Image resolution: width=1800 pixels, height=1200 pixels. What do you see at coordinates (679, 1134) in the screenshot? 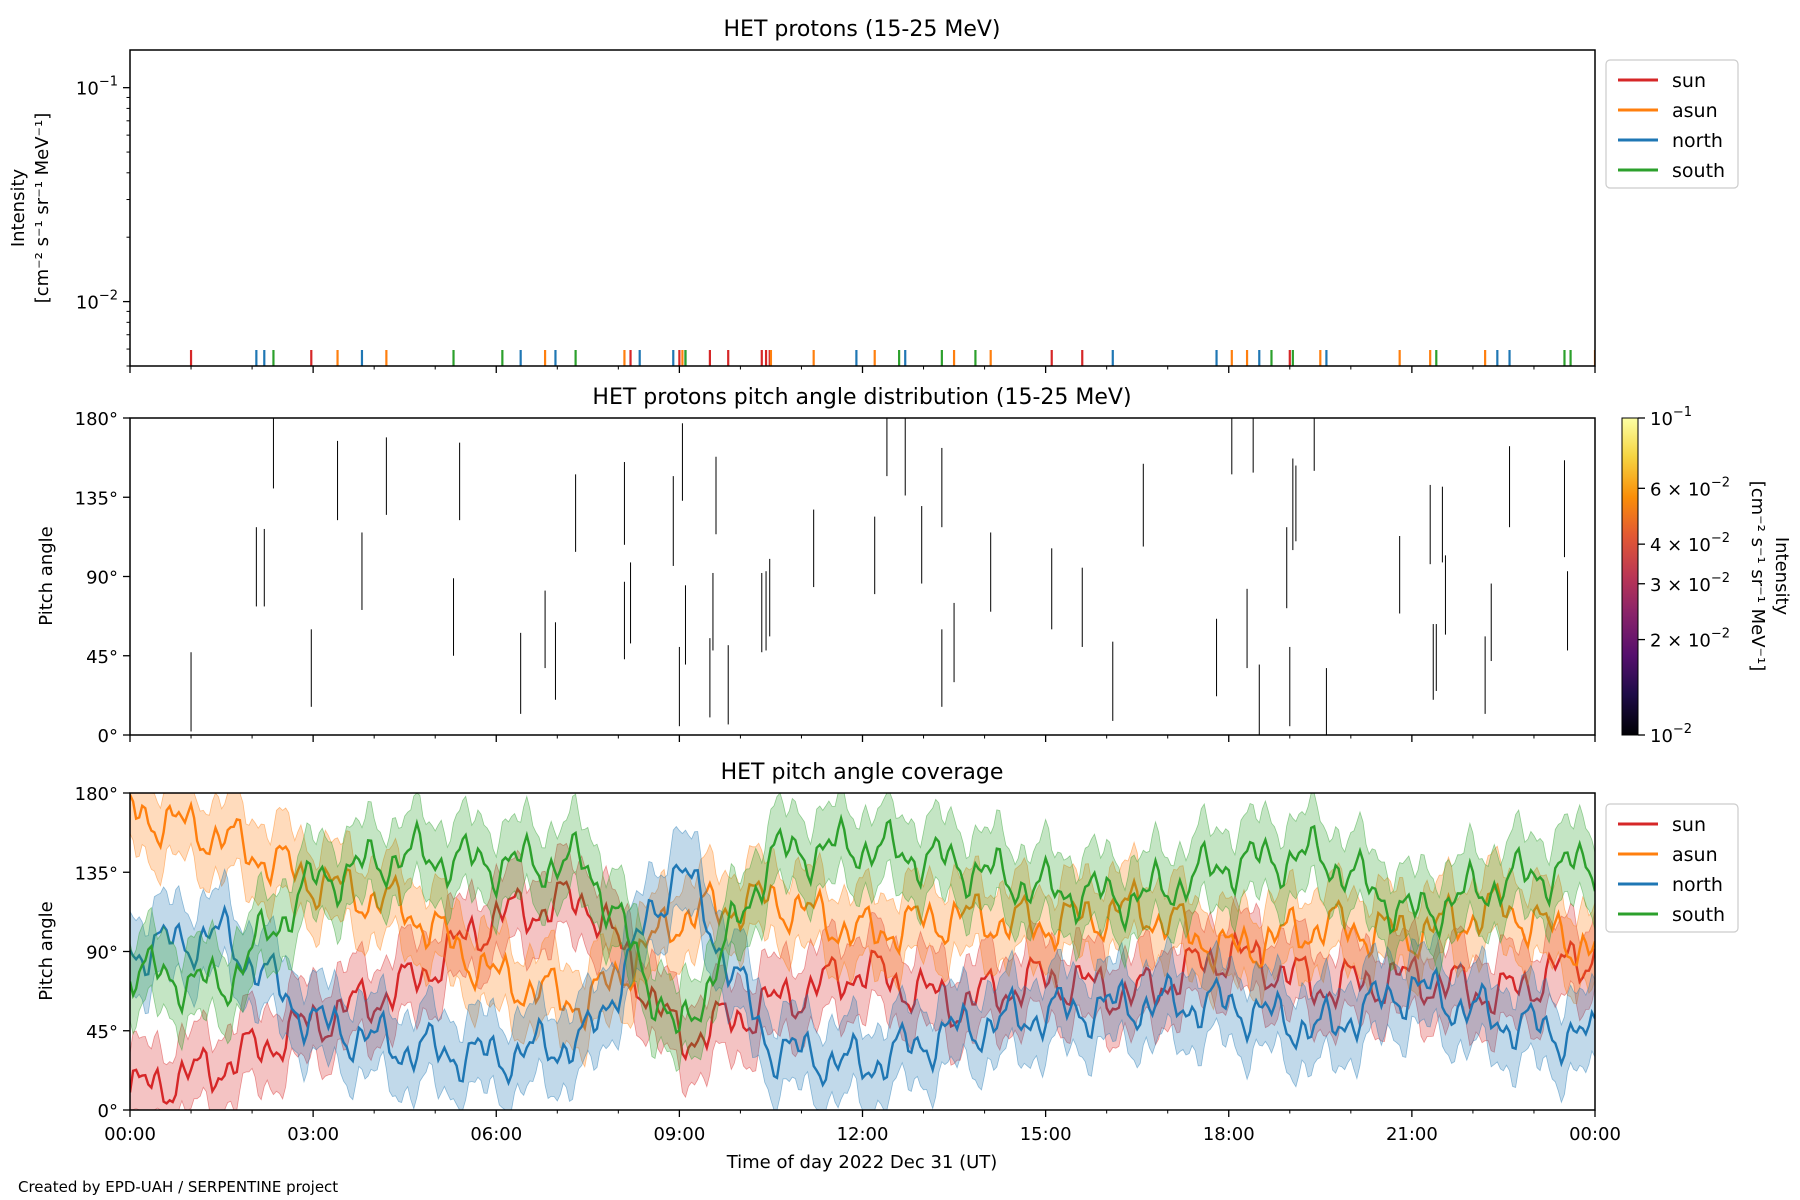
I see `x-tick-label: 09:00` at bounding box center [679, 1134].